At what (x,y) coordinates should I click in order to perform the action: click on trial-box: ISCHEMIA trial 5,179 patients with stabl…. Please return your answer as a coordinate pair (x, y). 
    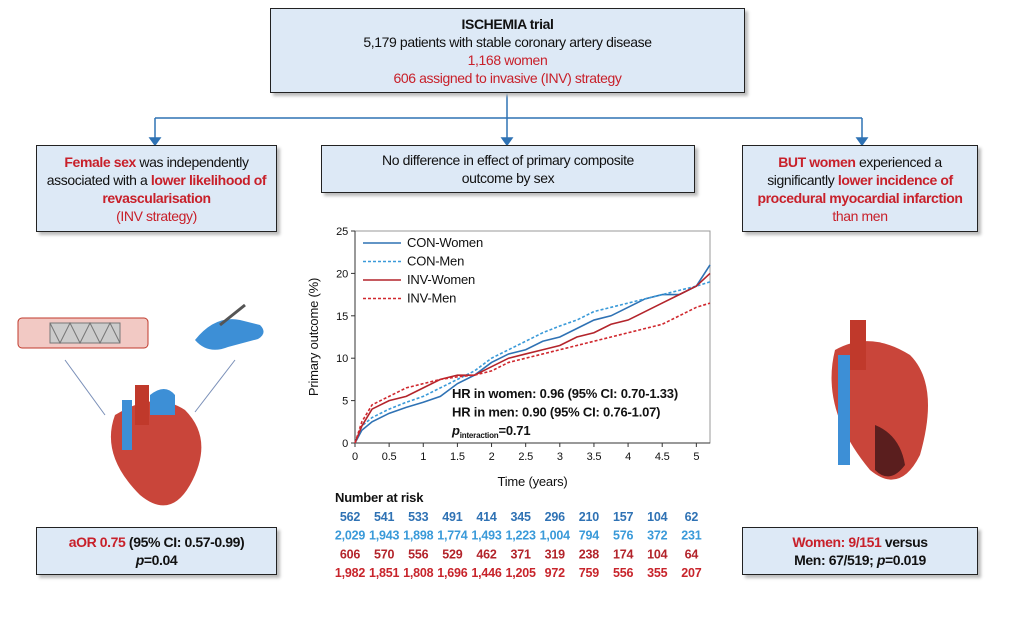
    Looking at the image, I should click on (507, 50).